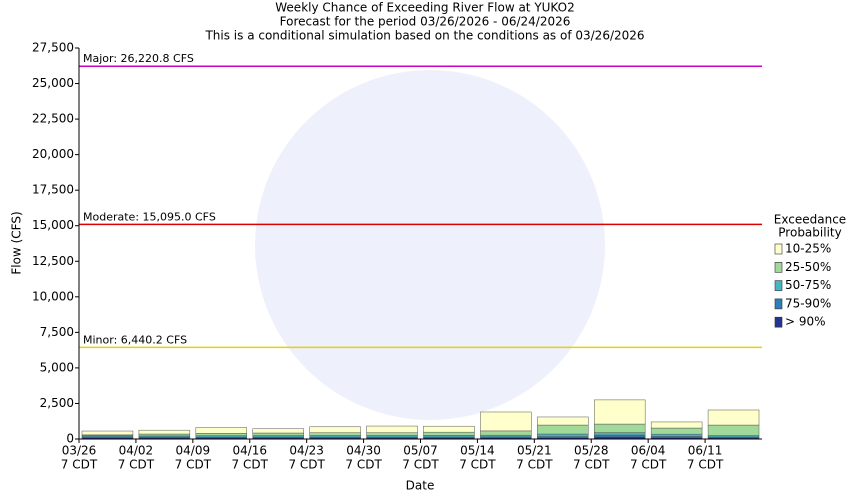 Image resolution: width=850 pixels, height=500 pixels. Describe the element at coordinates (420, 451) in the screenshot. I see `x-tick-label: 05/07` at that location.